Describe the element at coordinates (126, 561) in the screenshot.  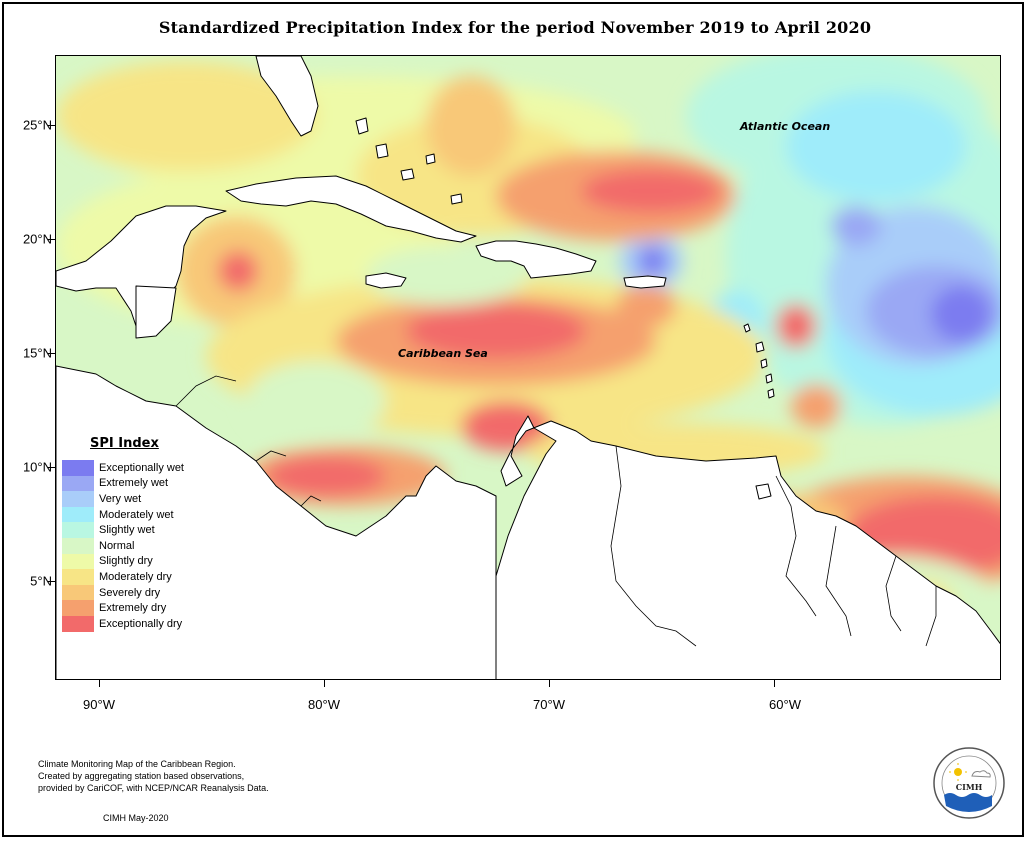
I see `legend-label: Slightly dry` at that location.